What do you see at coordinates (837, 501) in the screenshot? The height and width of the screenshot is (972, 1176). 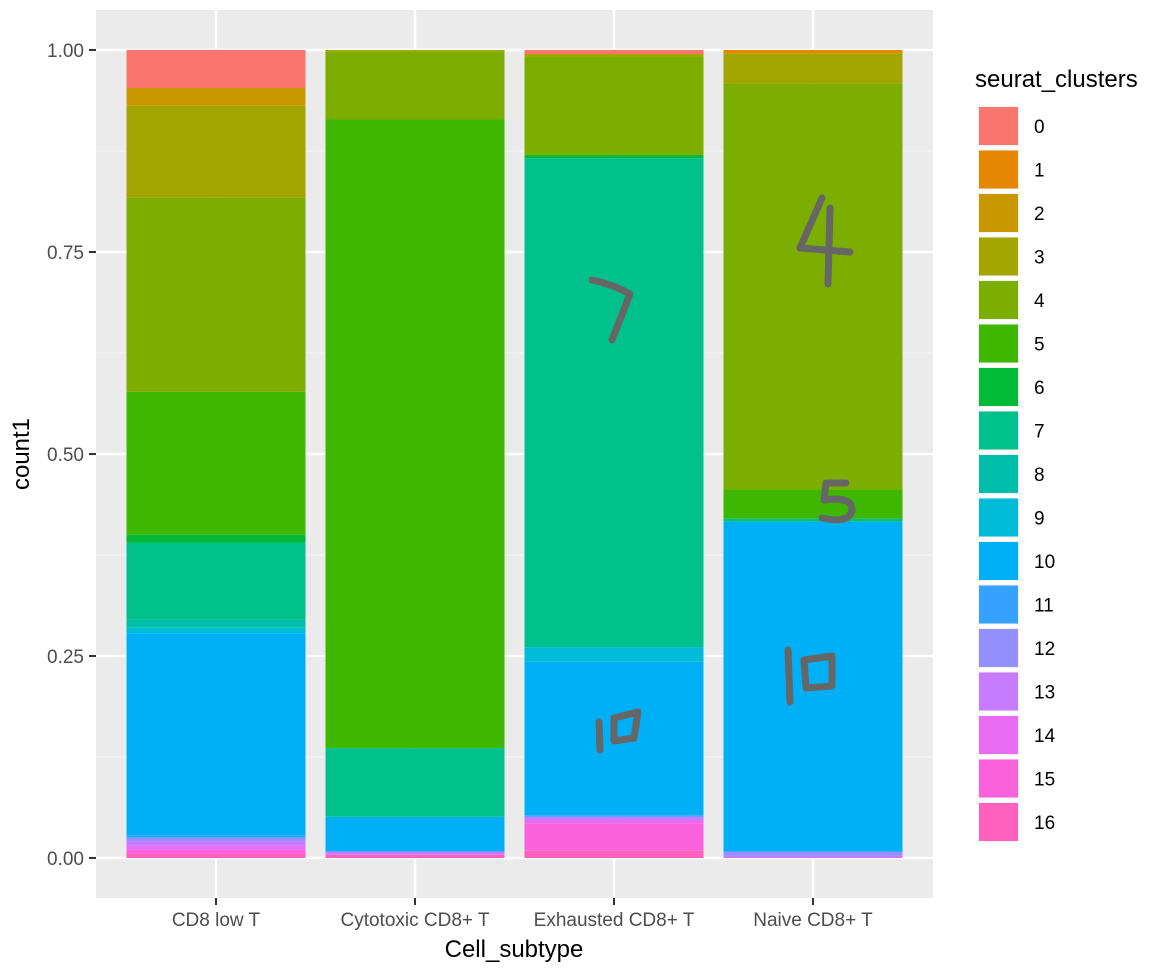 I see `annotation-5-naive` at bounding box center [837, 501].